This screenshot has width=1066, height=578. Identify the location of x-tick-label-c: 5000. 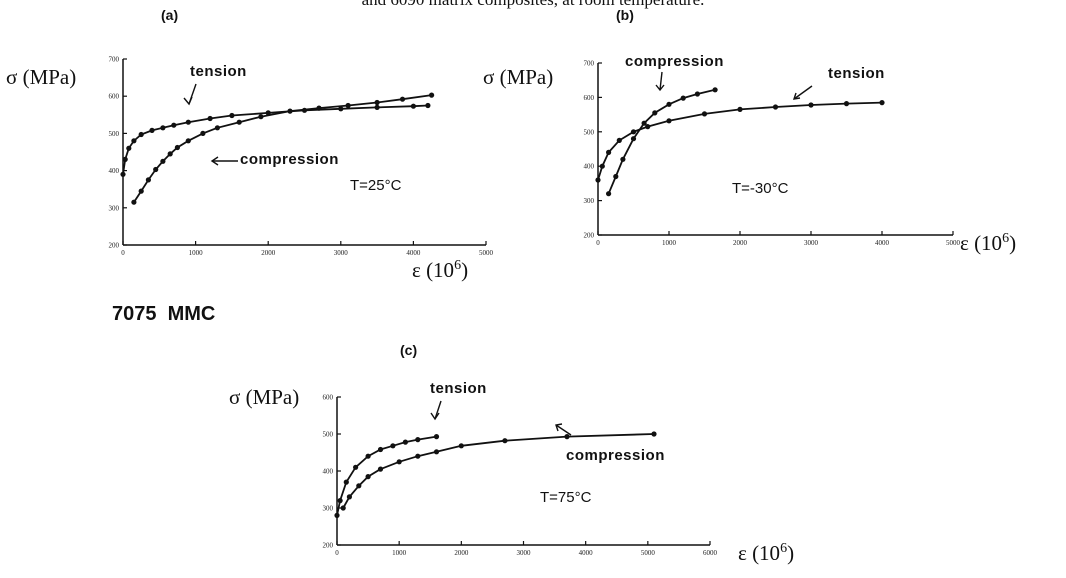
(648, 553).